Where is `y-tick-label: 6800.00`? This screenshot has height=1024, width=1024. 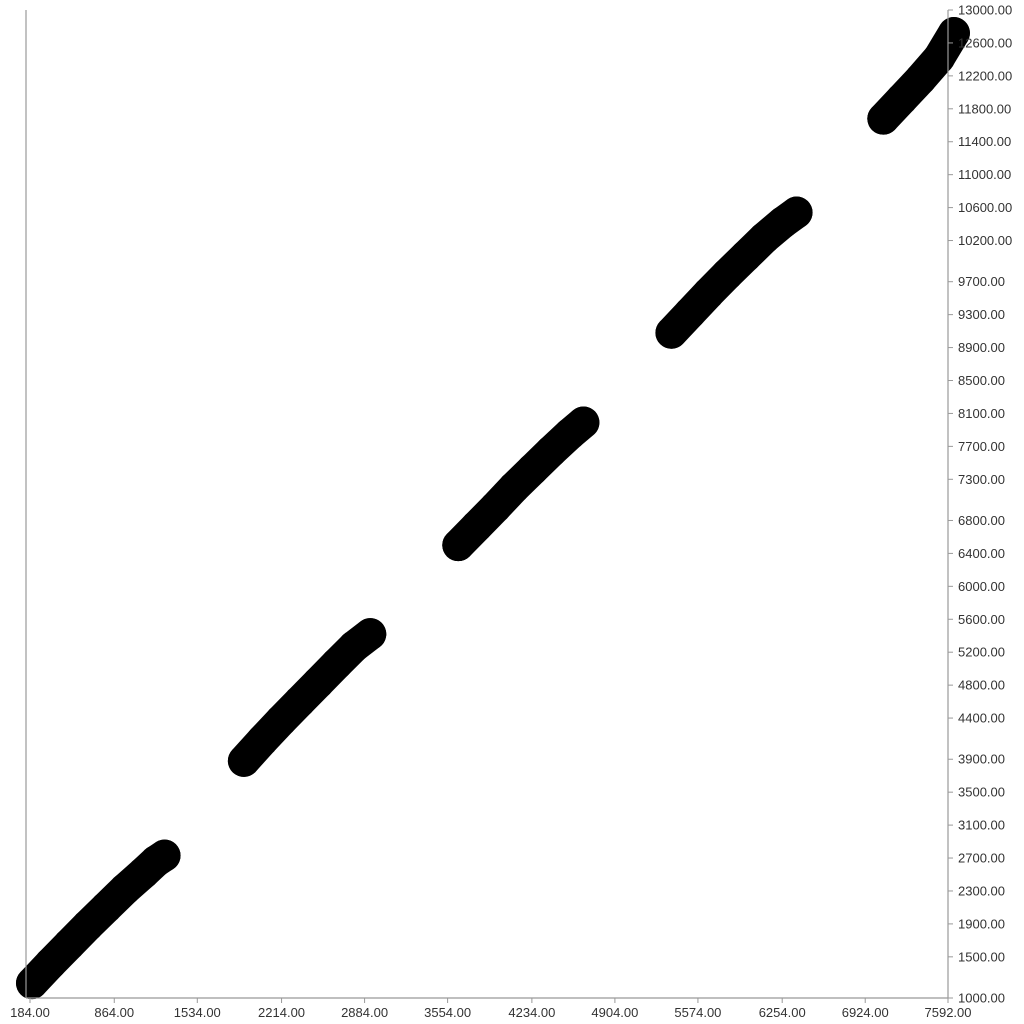
y-tick-label: 6800.00 is located at coordinates (981, 520).